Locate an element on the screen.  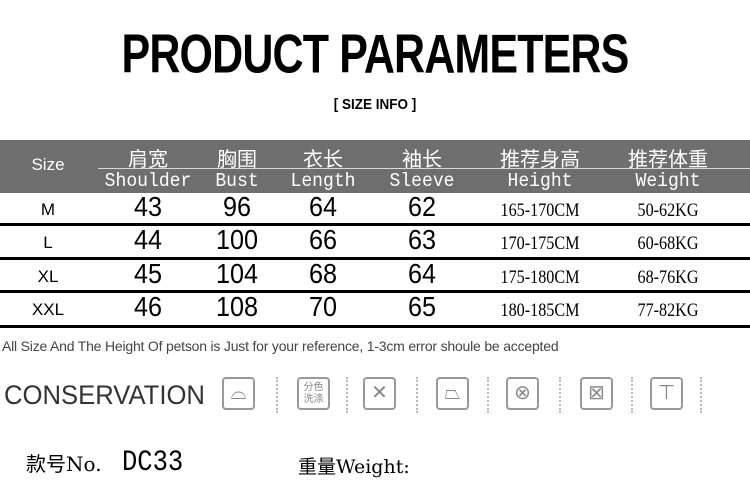
style-number-label: 款号No. is located at coordinates (64, 464).